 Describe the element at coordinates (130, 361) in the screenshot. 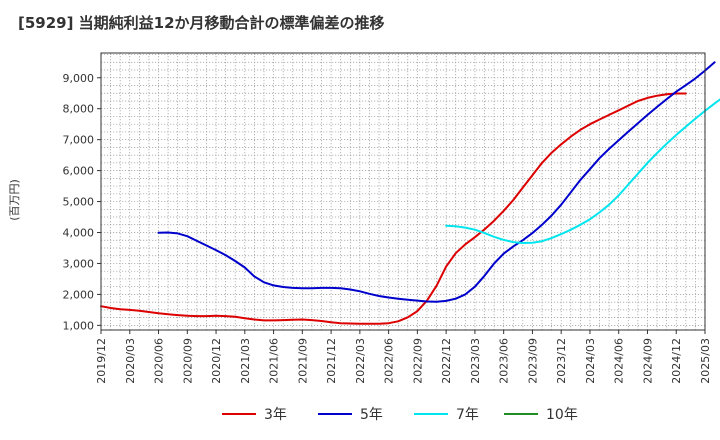

I see `x-tick-label: 2020/03` at that location.